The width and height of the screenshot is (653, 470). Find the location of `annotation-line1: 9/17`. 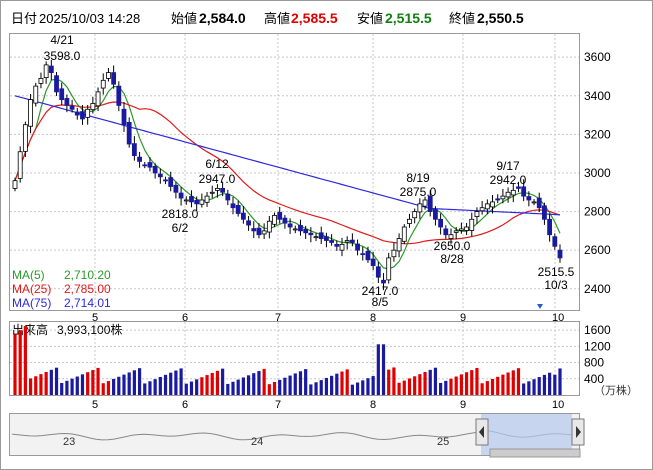

annotation-line1: 9/17 is located at coordinates (508, 166).